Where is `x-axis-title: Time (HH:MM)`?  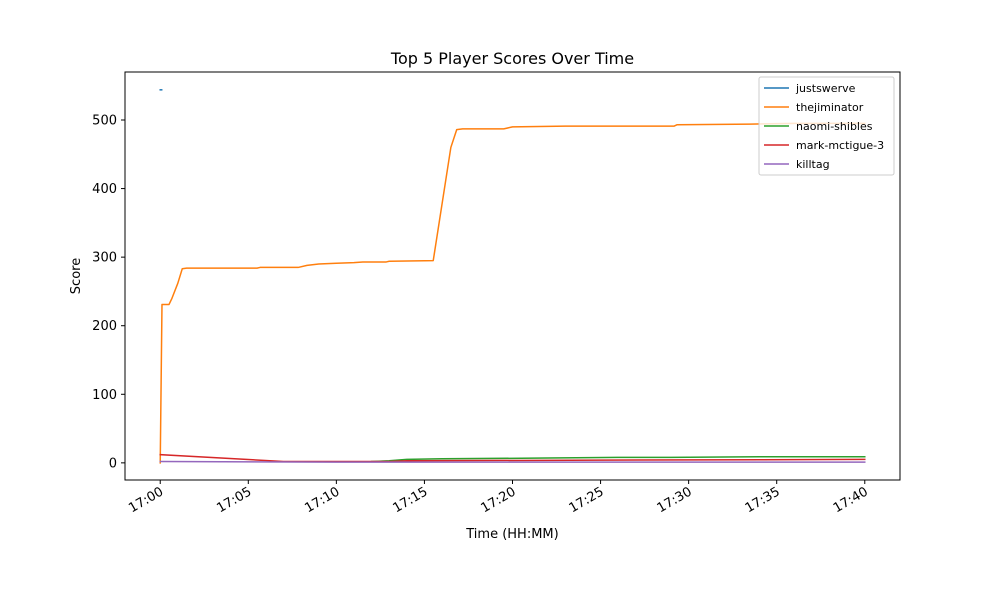
x-axis-title: Time (HH:MM) is located at coordinates (511, 534).